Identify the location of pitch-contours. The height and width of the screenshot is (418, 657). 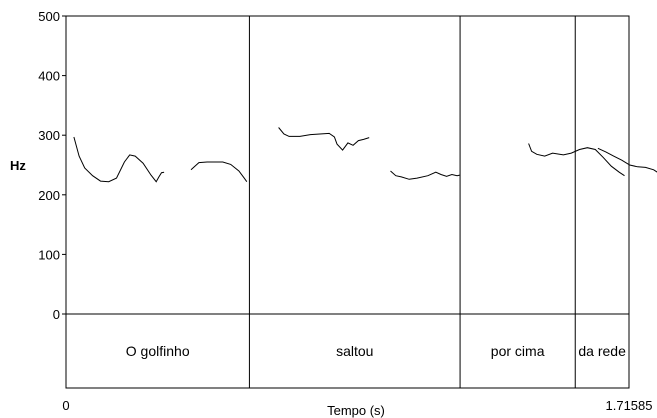
(365, 155).